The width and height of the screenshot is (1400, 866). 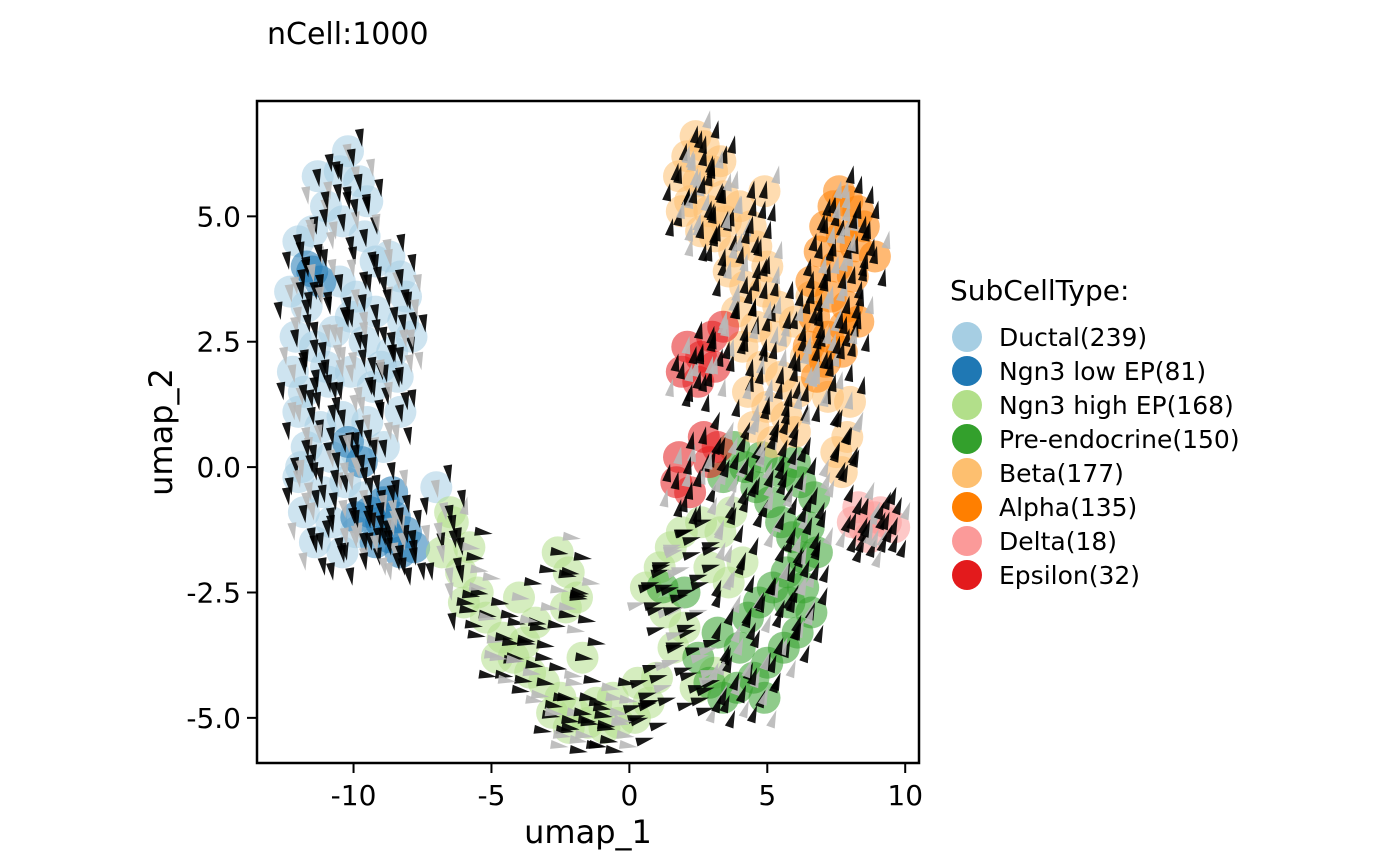 I want to click on x-axis: -10 -5 0 5 10, so click(x=627, y=787).